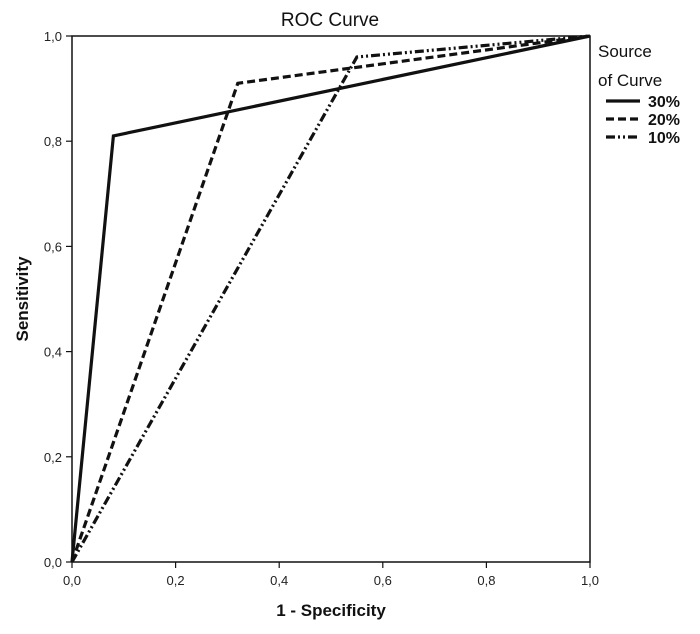 This screenshot has height=634, width=700. I want to click on y-tick-label: 0,2, so click(53, 457).